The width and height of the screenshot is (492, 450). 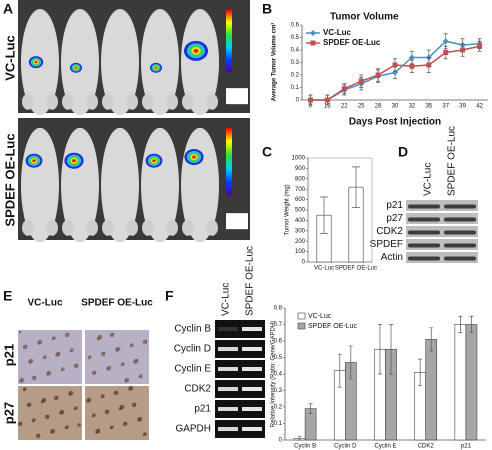 I want to click on y-axis-label: Tumor Weight (mg), so click(x=288, y=209).